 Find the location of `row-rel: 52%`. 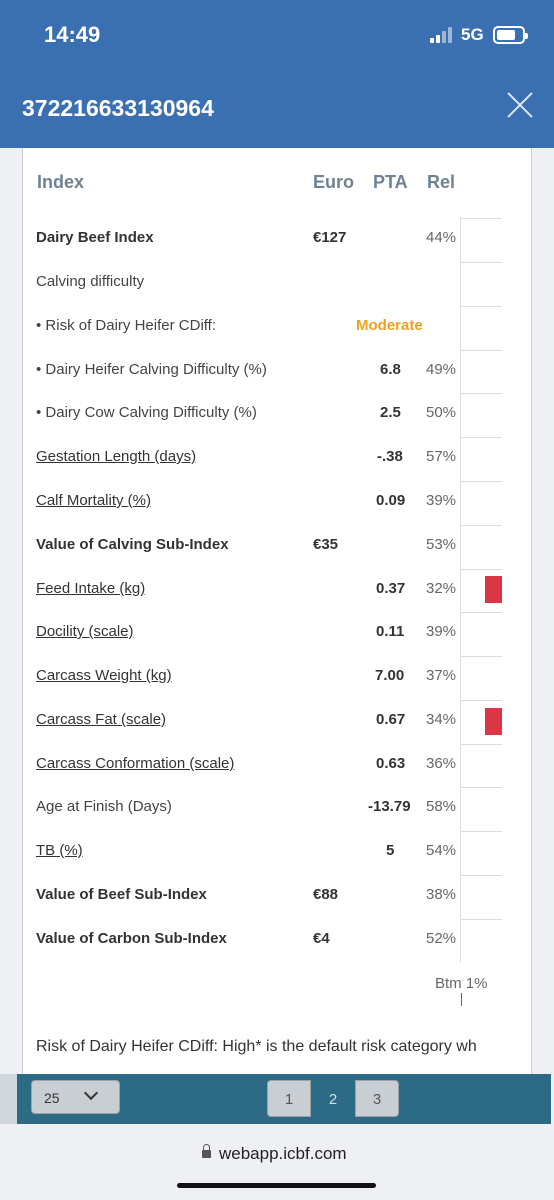

row-rel: 52% is located at coordinates (441, 938).